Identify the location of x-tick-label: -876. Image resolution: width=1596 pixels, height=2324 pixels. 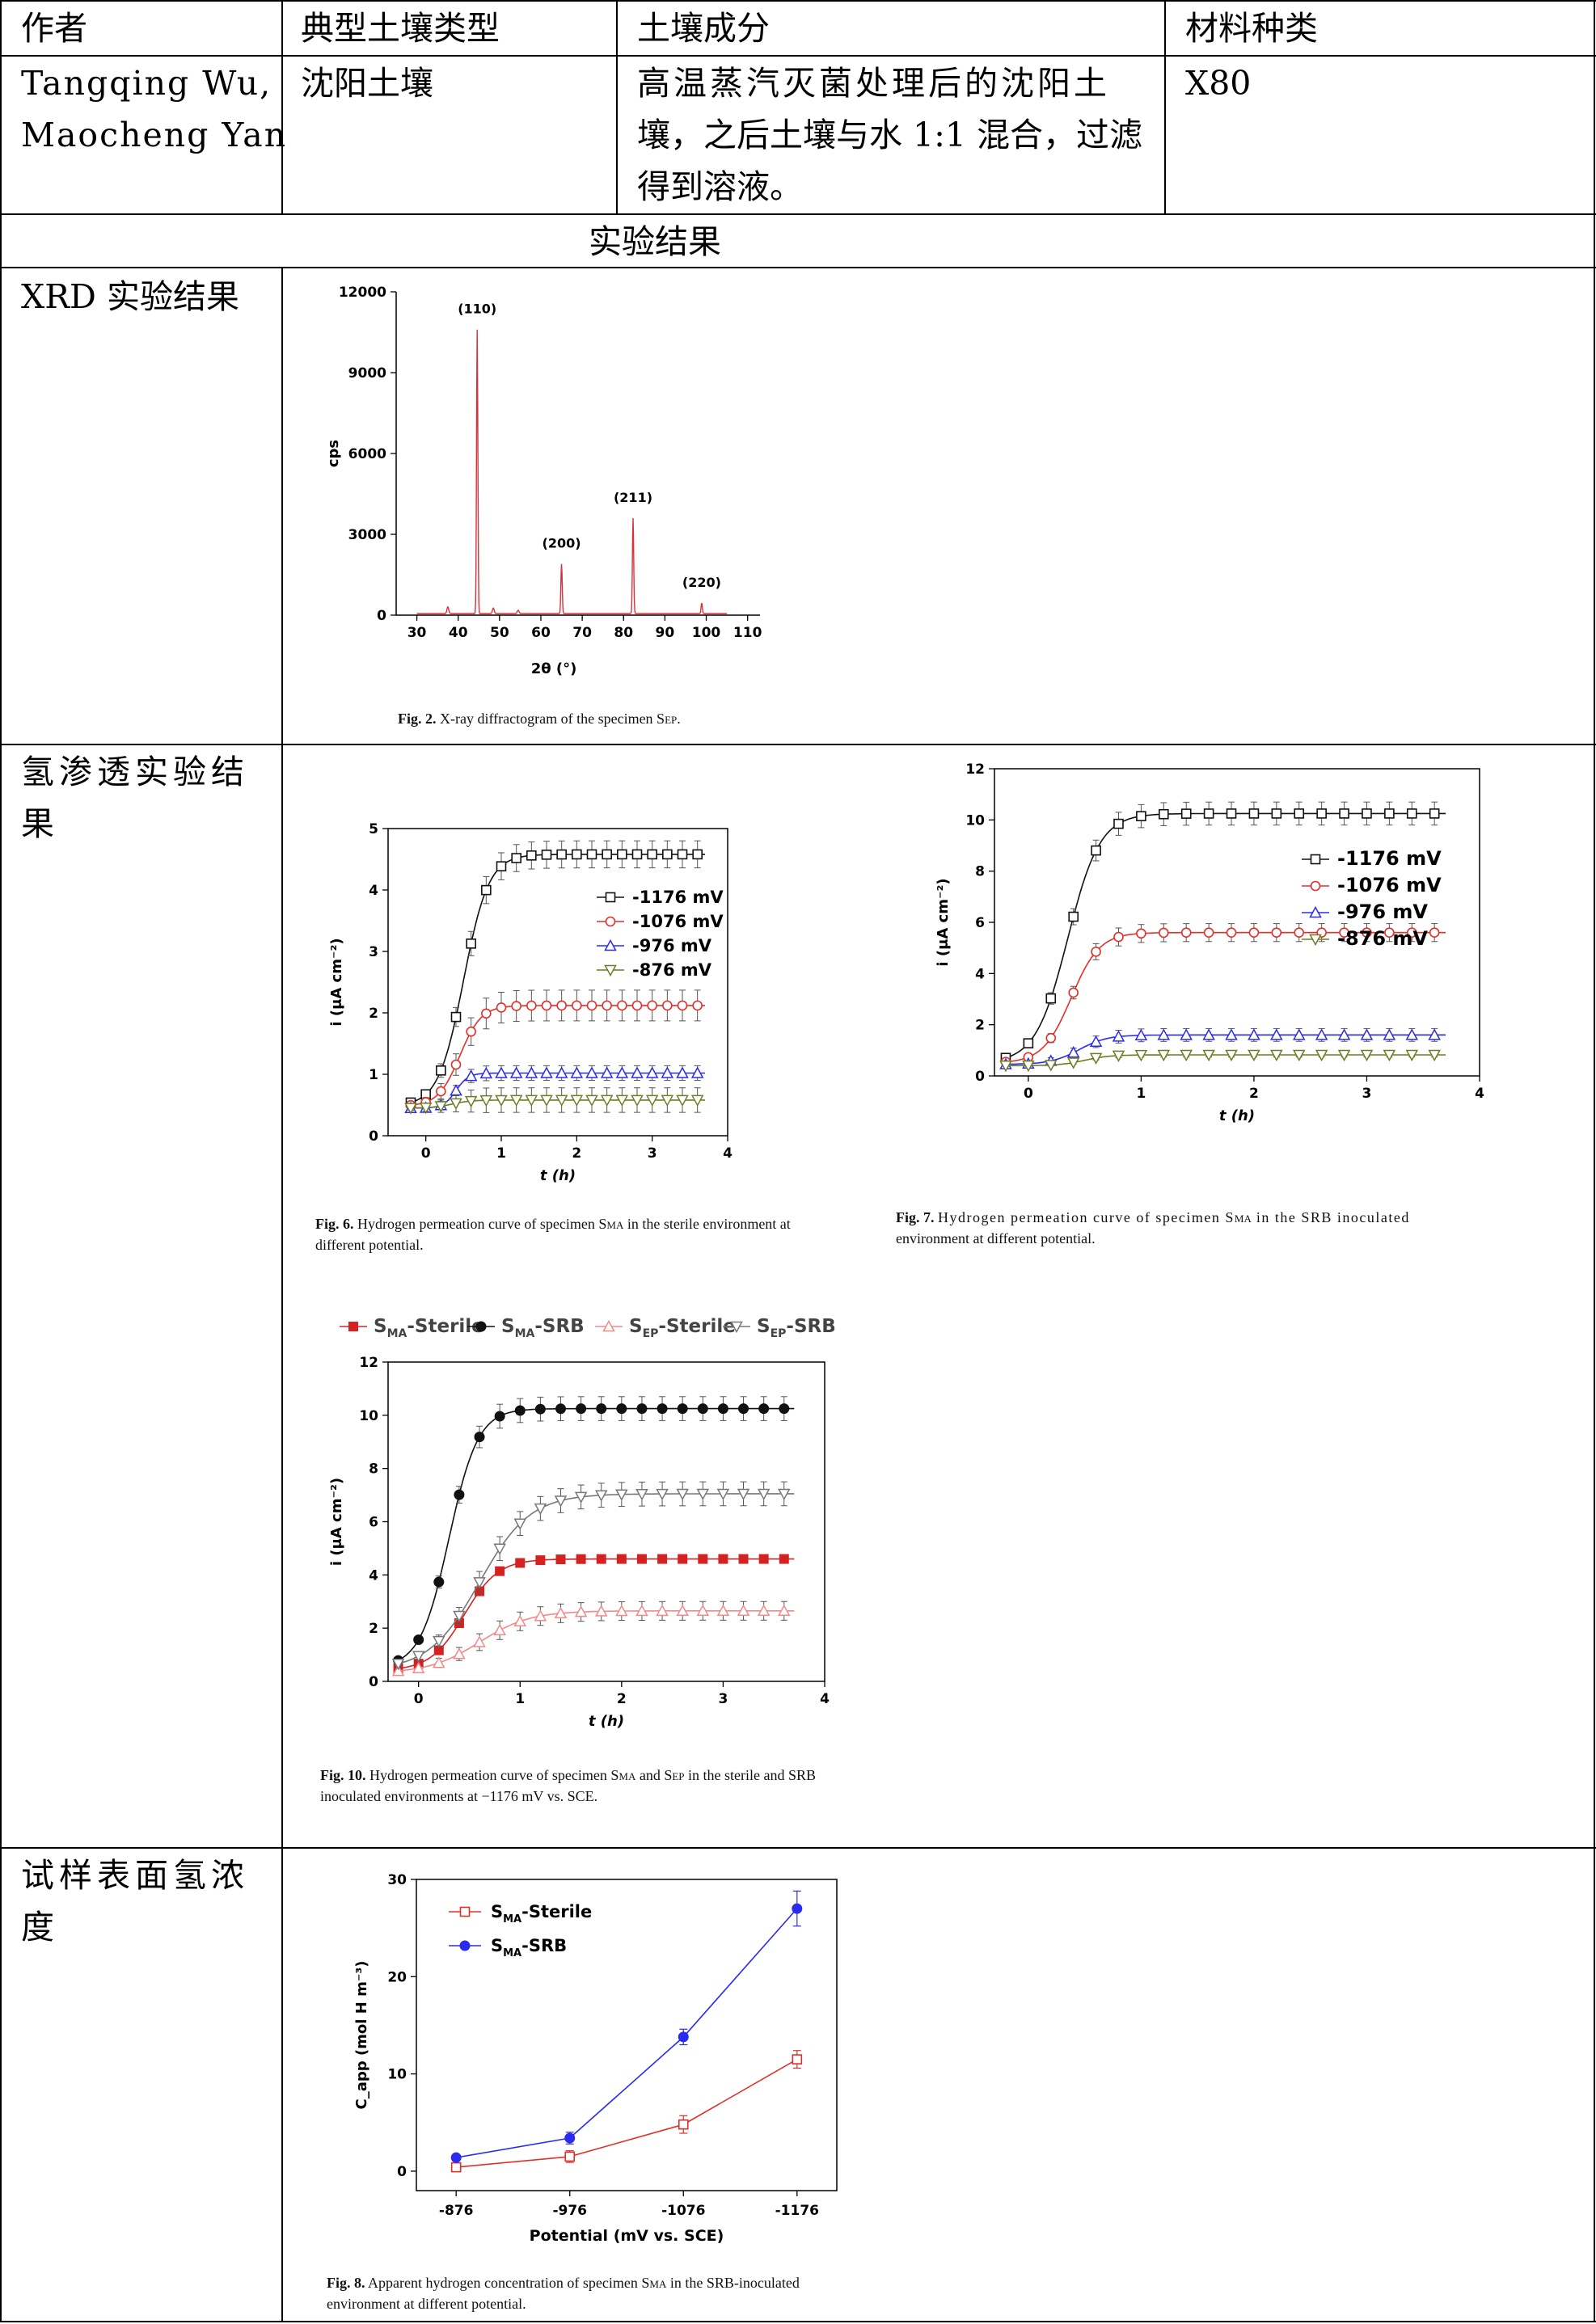
(456, 2211).